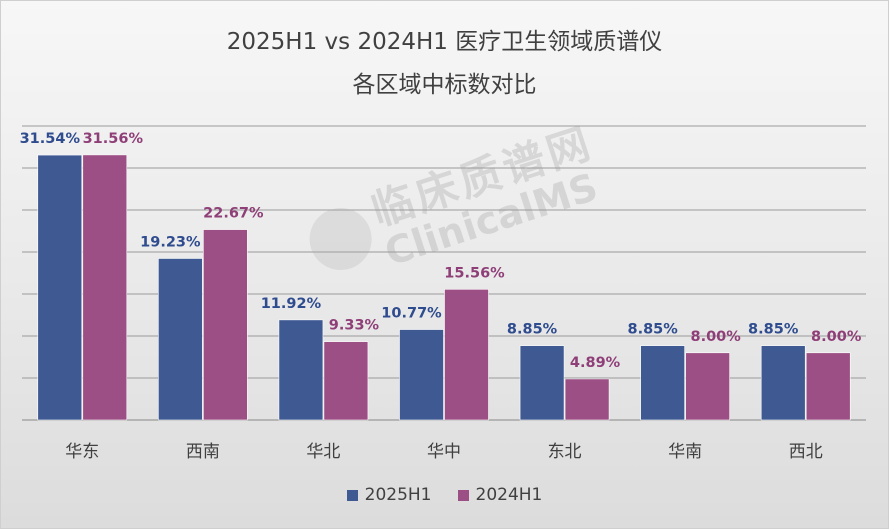 This screenshot has width=889, height=529. Describe the element at coordinates (203, 452) in the screenshot. I see `x-tick-label: 西南` at that location.